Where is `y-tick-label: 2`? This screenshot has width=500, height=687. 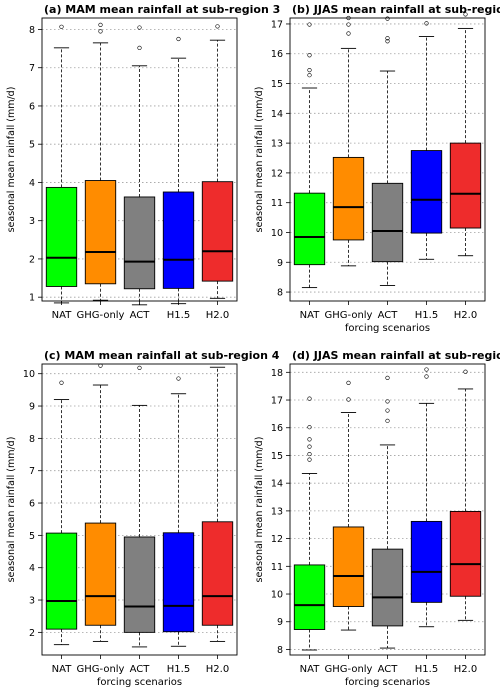
y-tick-label: 2 is located at coordinates (32, 633).